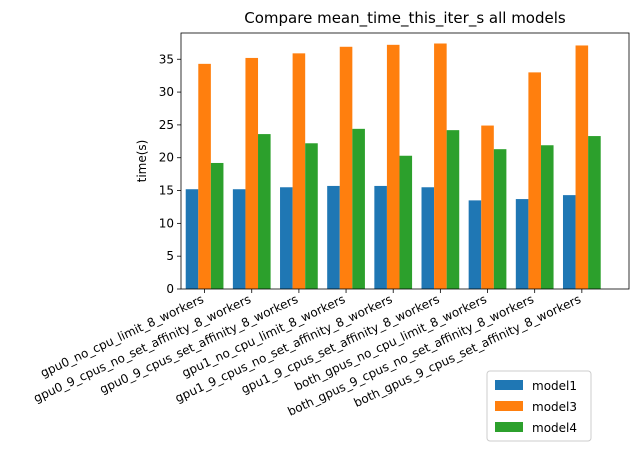  I want to click on legend-label-model4: model4, so click(554, 428).